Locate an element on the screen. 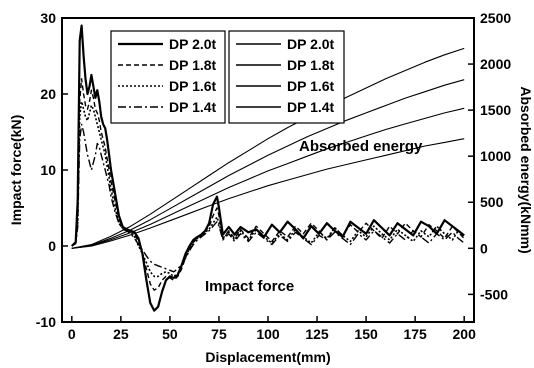 This screenshot has width=534, height=368. x-axis-title: Displacement(mm) is located at coordinates (267, 357).